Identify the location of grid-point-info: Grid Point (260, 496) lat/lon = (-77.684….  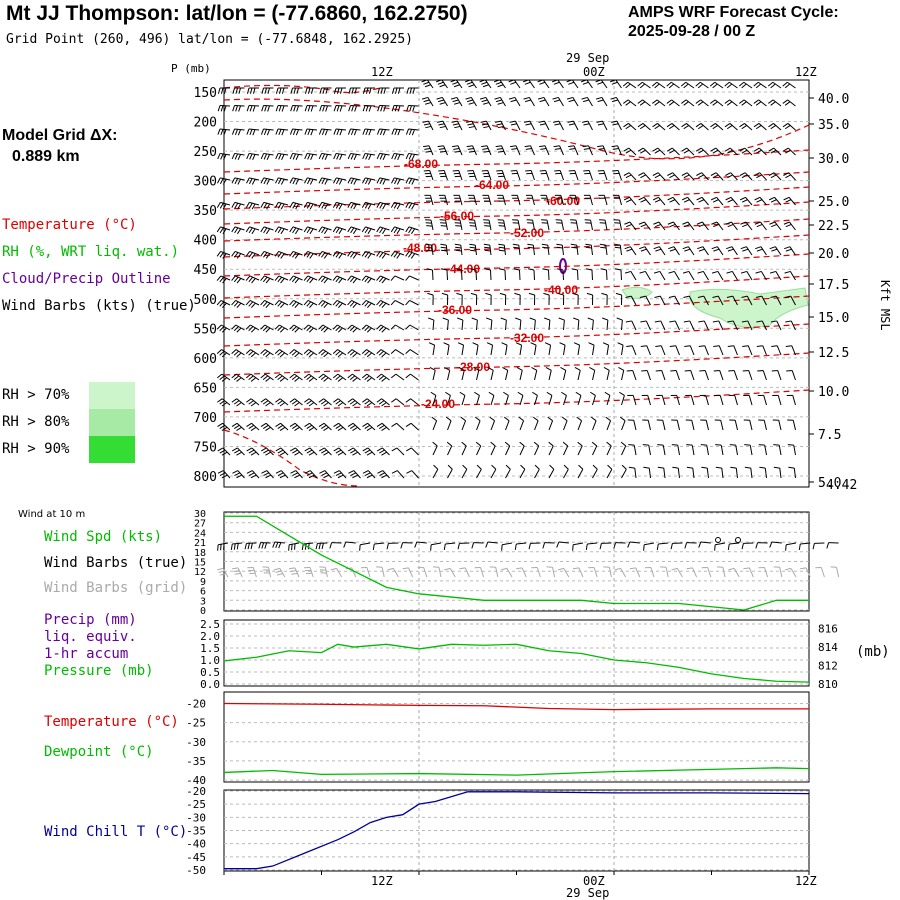
(209, 39).